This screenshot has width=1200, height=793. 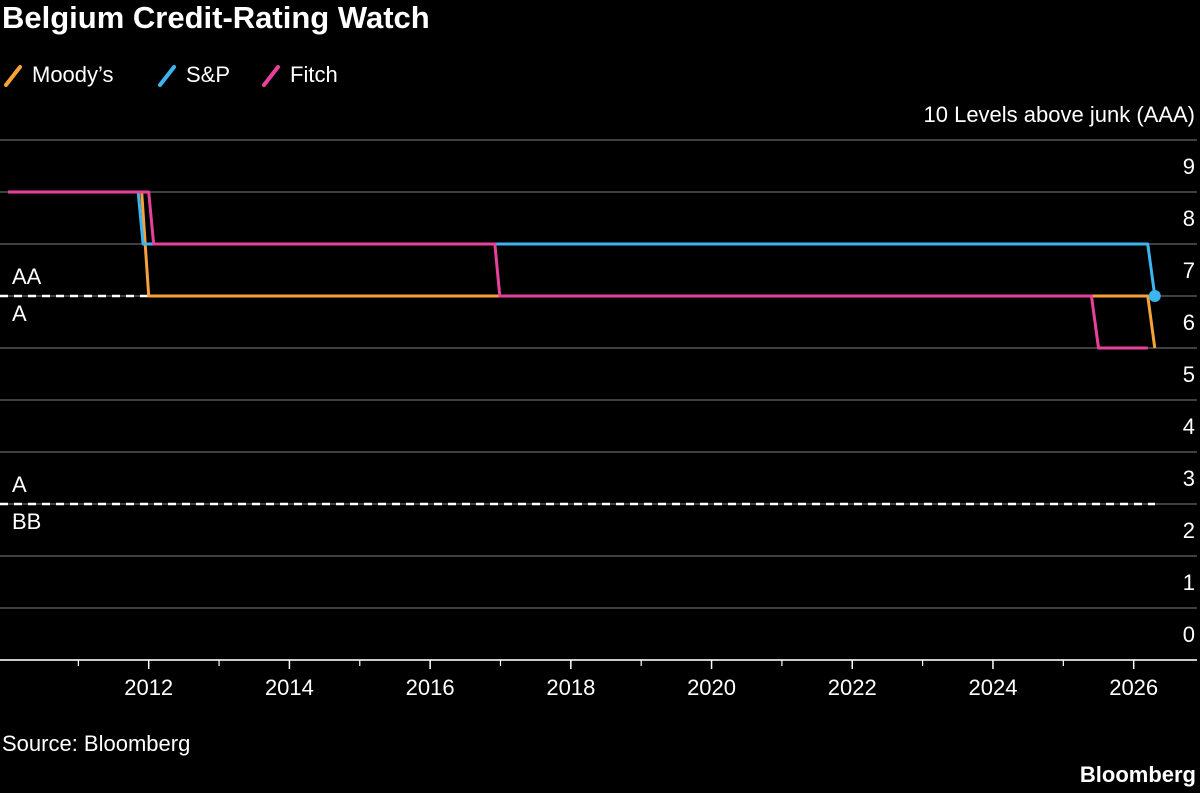 I want to click on chart-title: Belgium Credit-Rating Watch, so click(x=216, y=17).